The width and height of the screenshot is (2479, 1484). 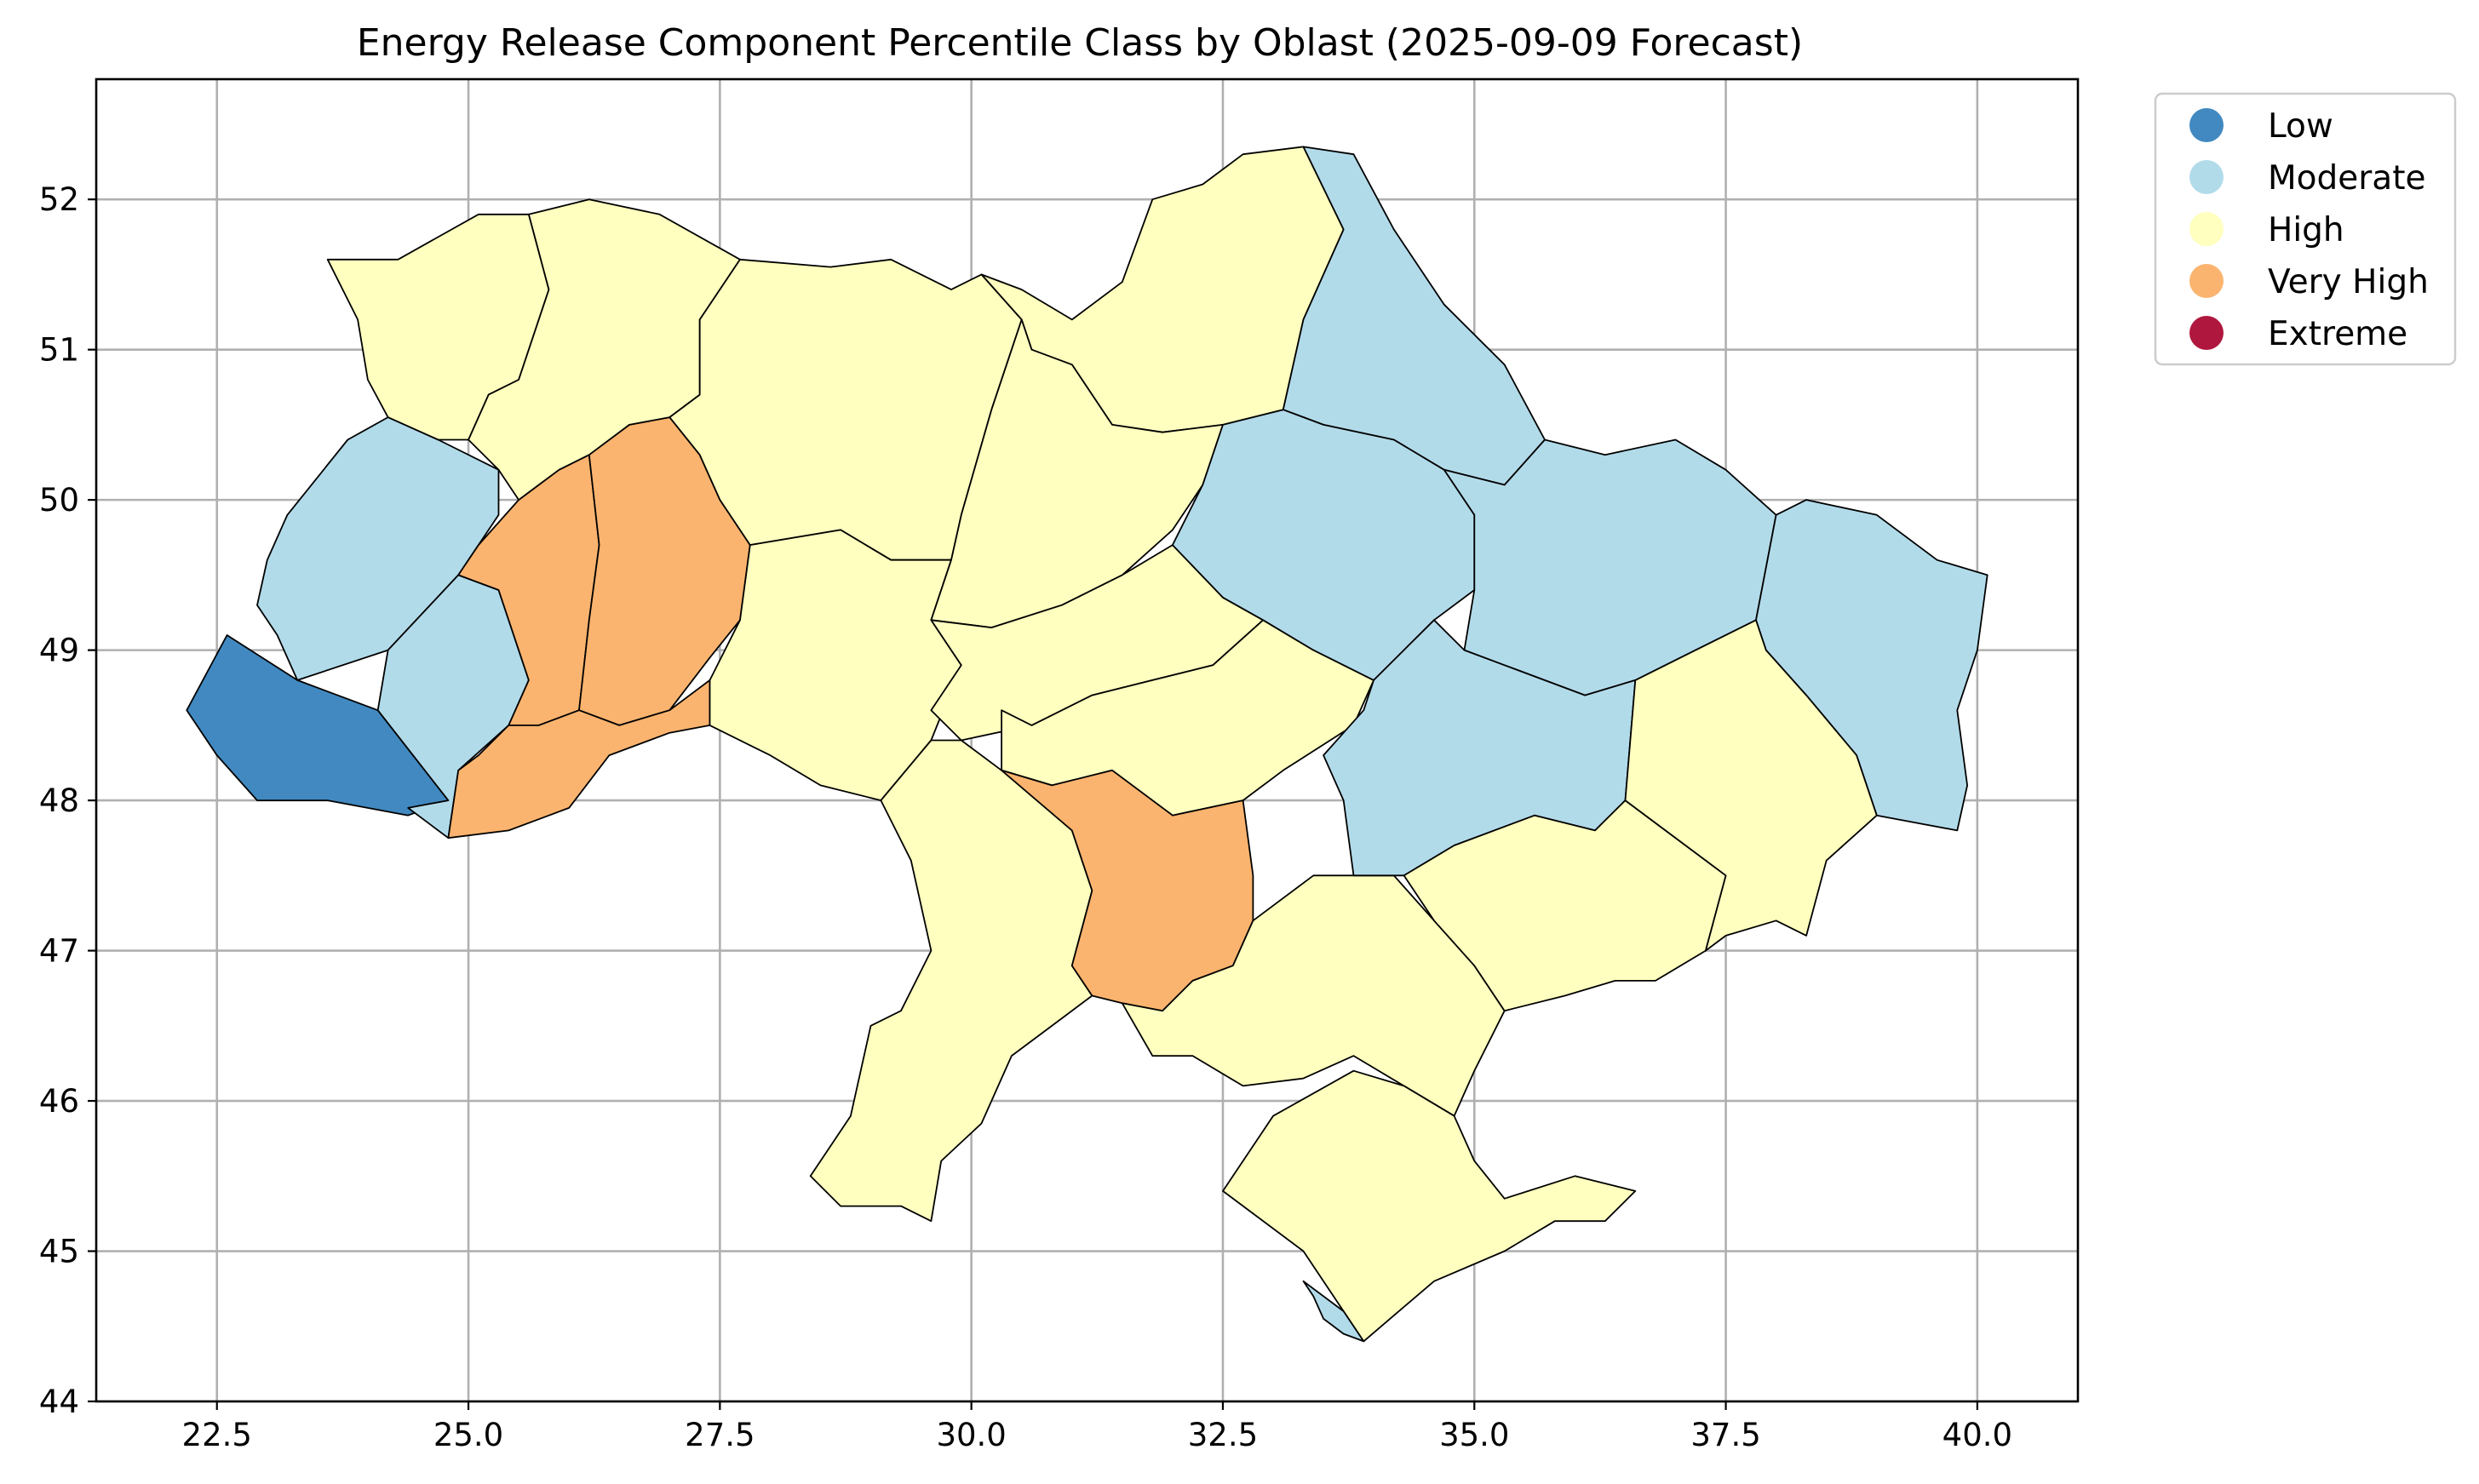 I want to click on y-tick-label-6: 50, so click(x=59, y=500).